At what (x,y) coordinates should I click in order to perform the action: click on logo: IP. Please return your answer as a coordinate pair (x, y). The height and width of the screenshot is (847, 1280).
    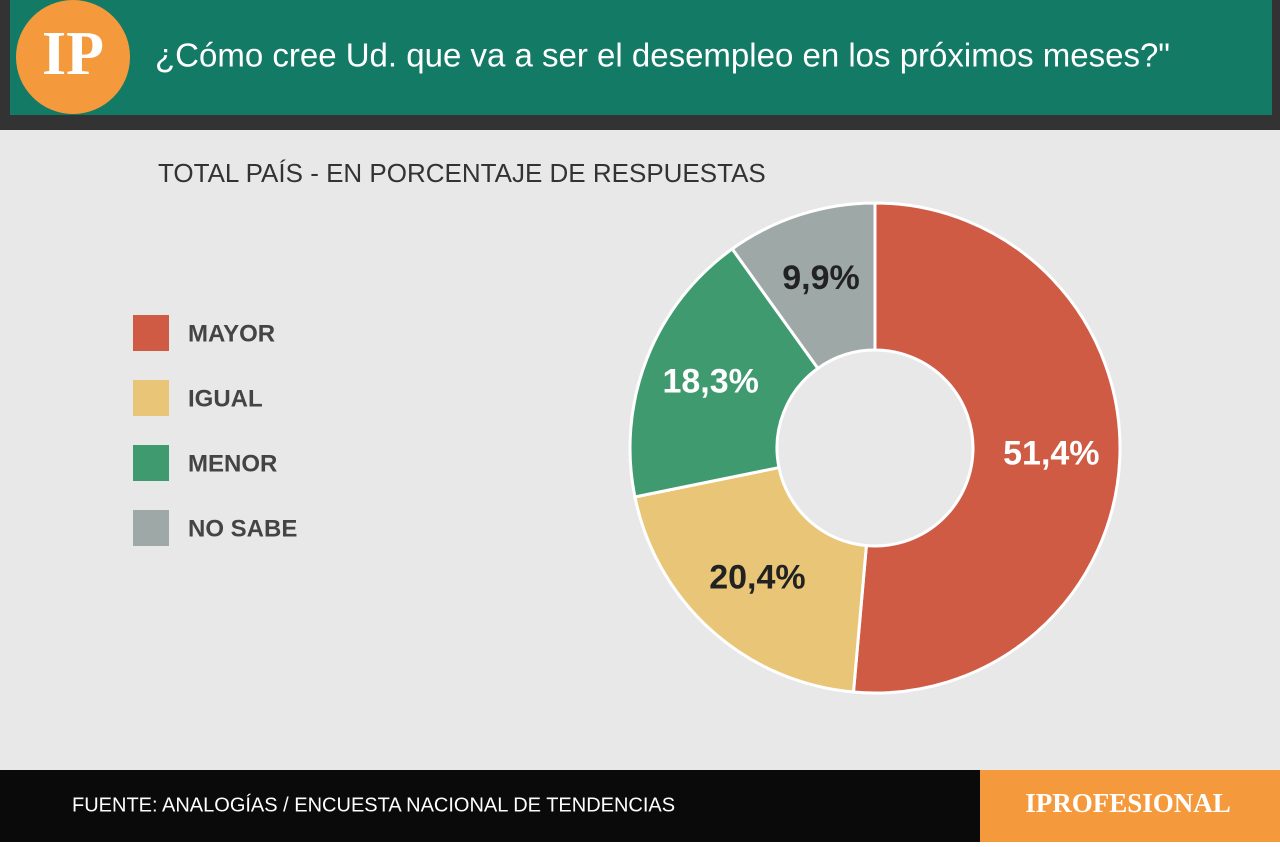
    Looking at the image, I should click on (73, 54).